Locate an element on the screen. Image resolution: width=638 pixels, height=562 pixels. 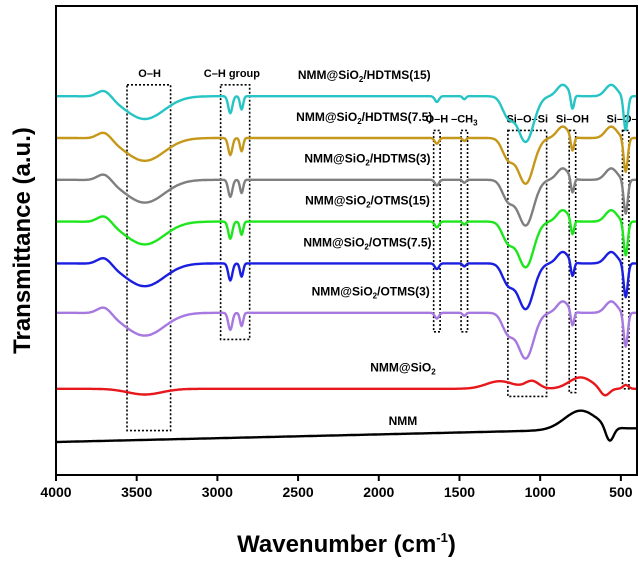
x-tick-label: 3500 is located at coordinates (136, 492).